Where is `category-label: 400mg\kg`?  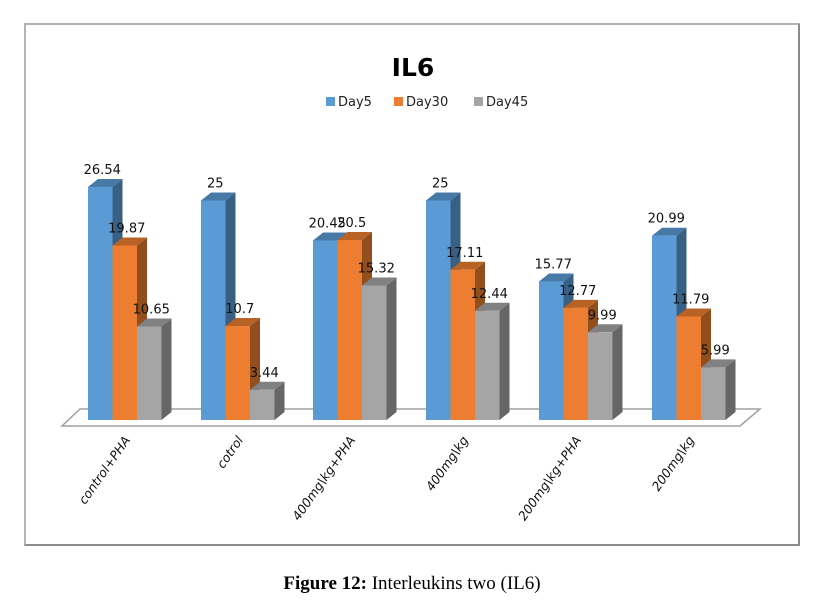
category-label: 400mg\kg is located at coordinates (447, 463).